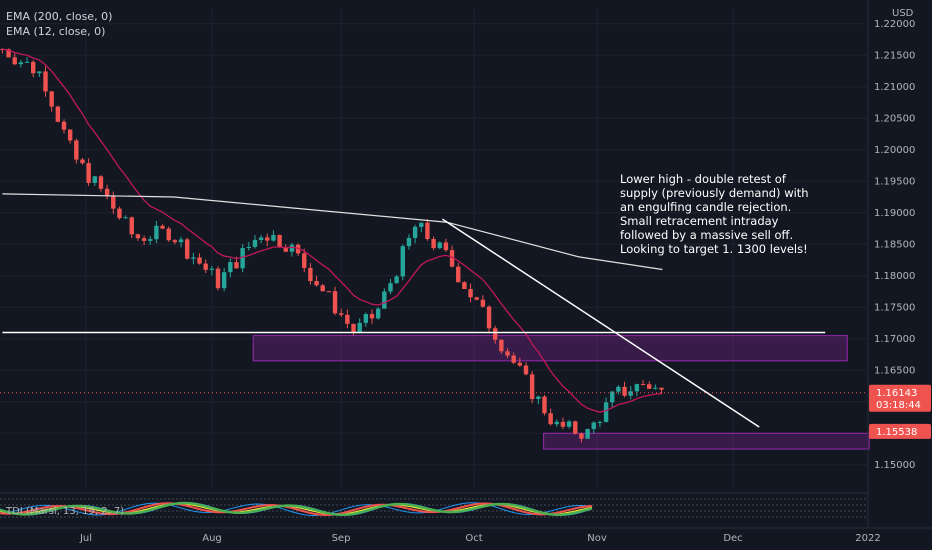 The width and height of the screenshot is (932, 550). What do you see at coordinates (212, 538) in the screenshot?
I see `x-tick-label: Aug` at bounding box center [212, 538].